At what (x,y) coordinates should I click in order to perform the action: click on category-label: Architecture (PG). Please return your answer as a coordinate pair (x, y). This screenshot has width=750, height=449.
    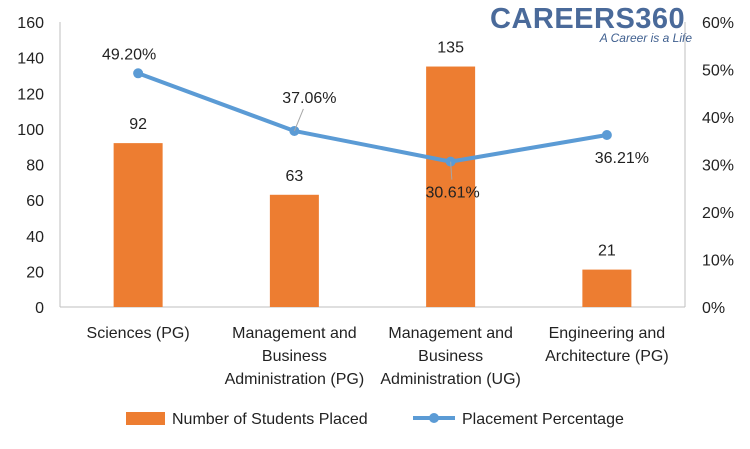
    Looking at the image, I should click on (607, 356).